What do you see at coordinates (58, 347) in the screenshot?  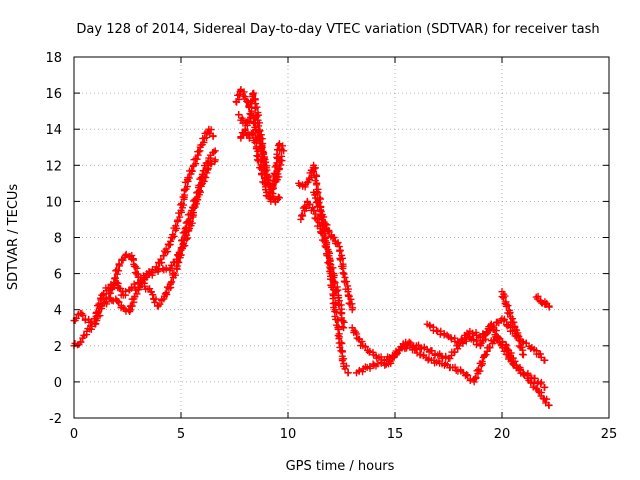 I see `y-tick-label: 2` at bounding box center [58, 347].